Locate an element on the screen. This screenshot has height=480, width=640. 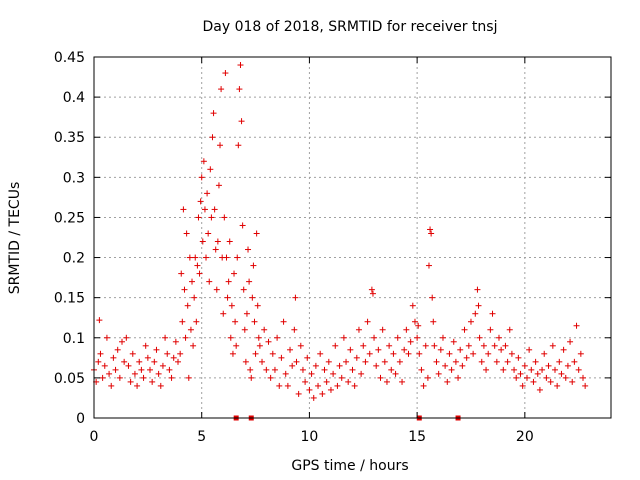
y-tick-label: 0.35 is located at coordinates (69, 138).